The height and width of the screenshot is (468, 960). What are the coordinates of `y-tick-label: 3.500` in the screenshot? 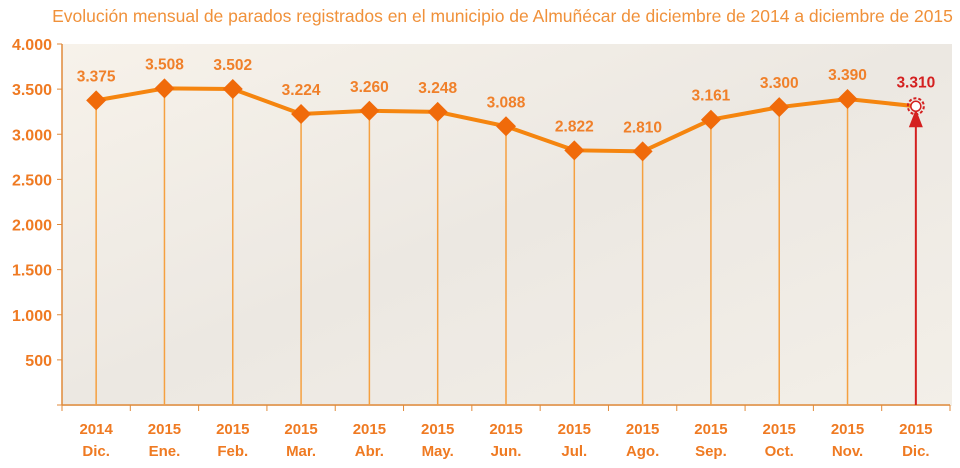 It's located at (32, 90).